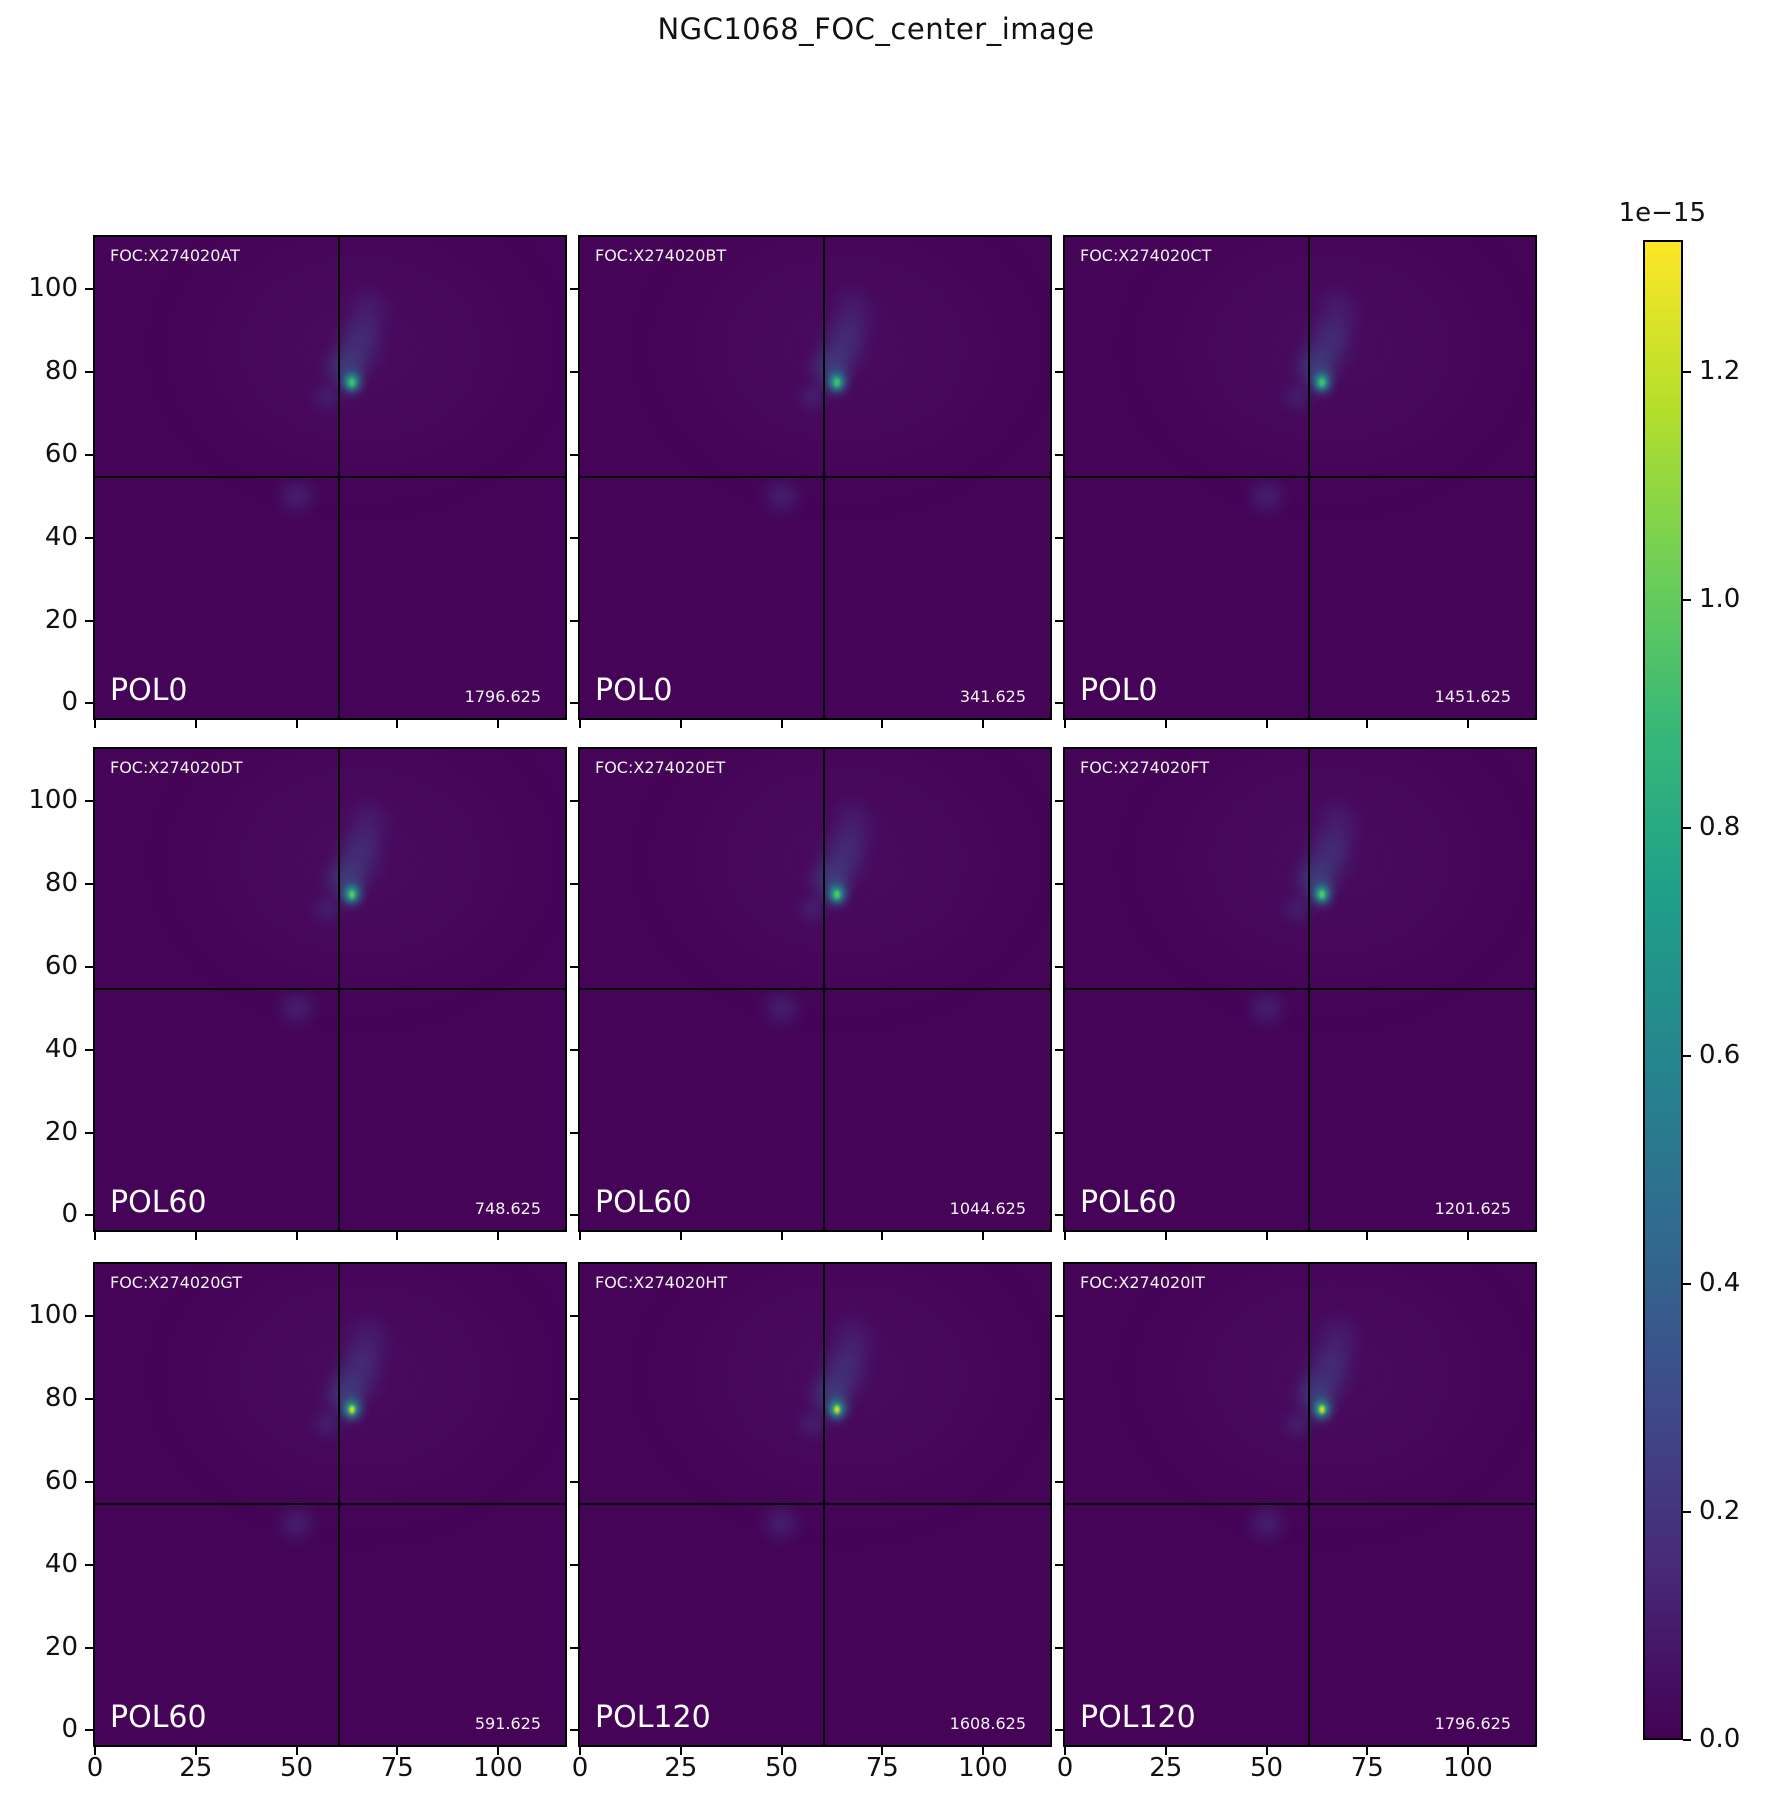 The image size is (1766, 1812). What do you see at coordinates (507, 1208) in the screenshot?
I see `exposure-value-label: 748.625` at bounding box center [507, 1208].